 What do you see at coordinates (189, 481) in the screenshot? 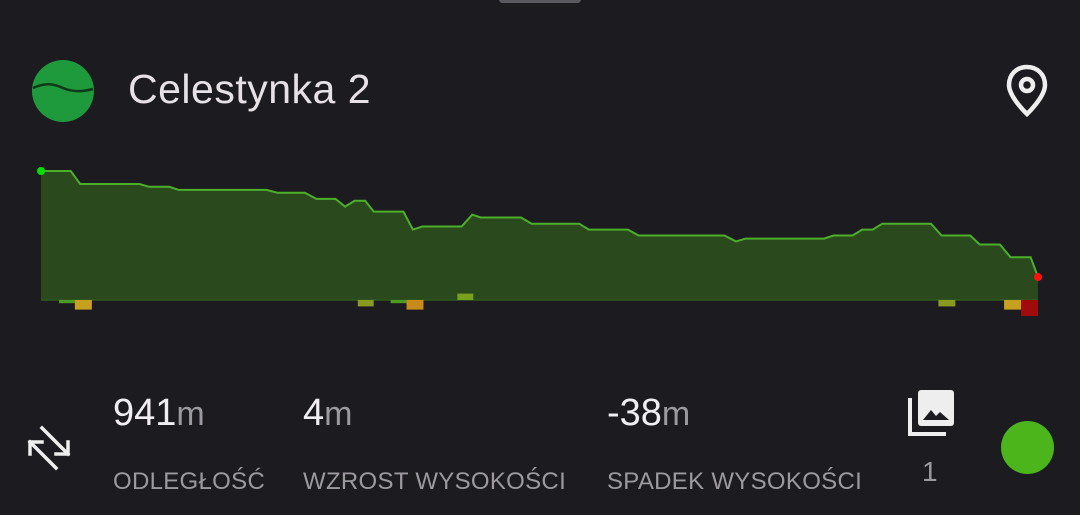
I see `distance-label: ODLEGŁOŚĆ` at bounding box center [189, 481].